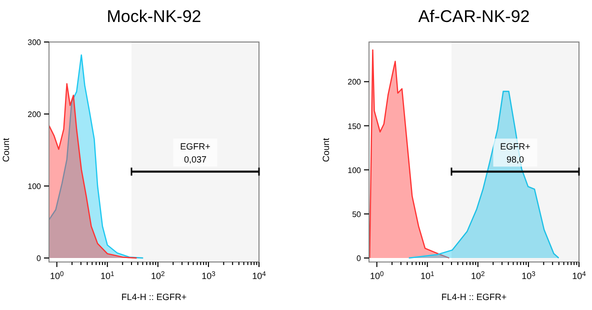 This screenshot has width=592, height=310. I want to click on annotation: 0,037, so click(195, 159).